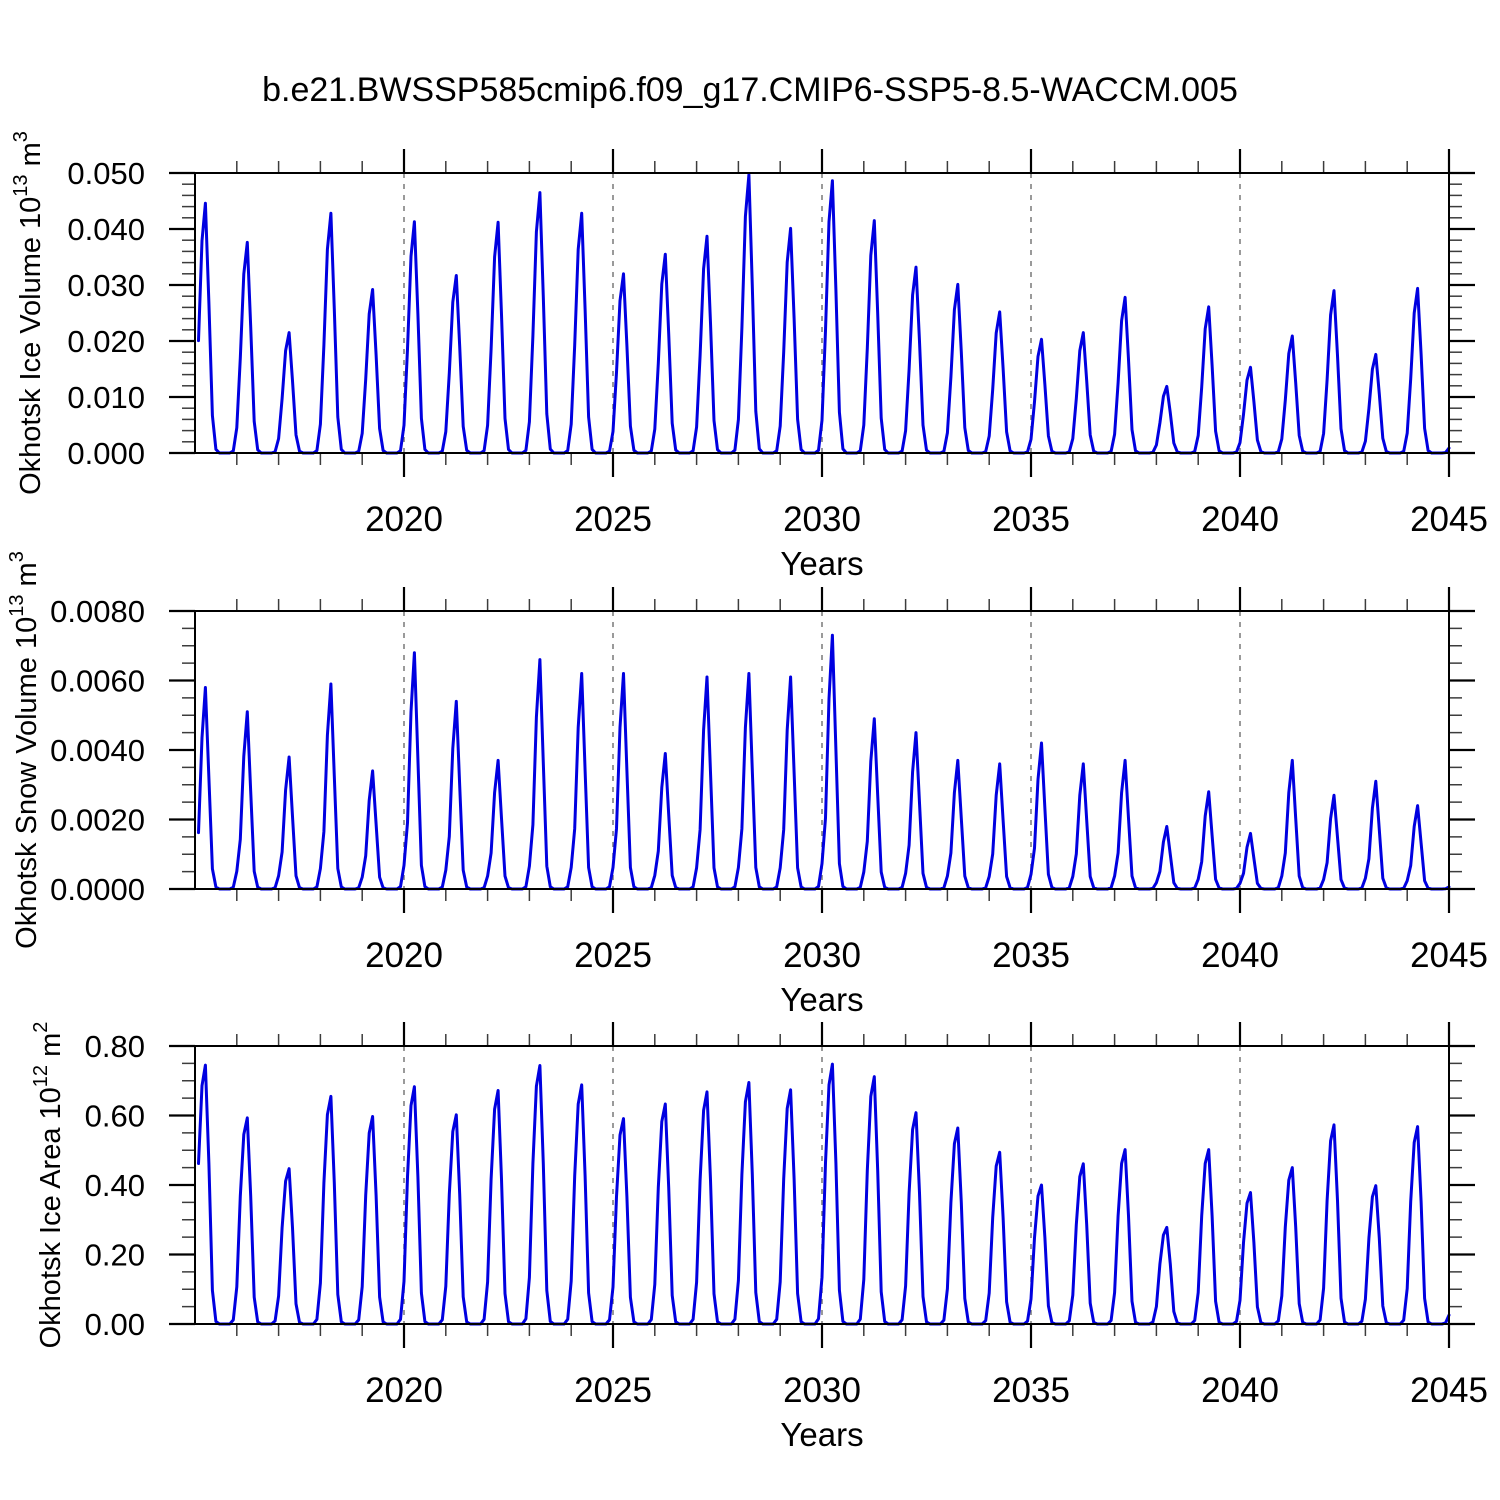 The image size is (1500, 1500). I want to click on y-tick-label: 0.050, so click(106, 173).